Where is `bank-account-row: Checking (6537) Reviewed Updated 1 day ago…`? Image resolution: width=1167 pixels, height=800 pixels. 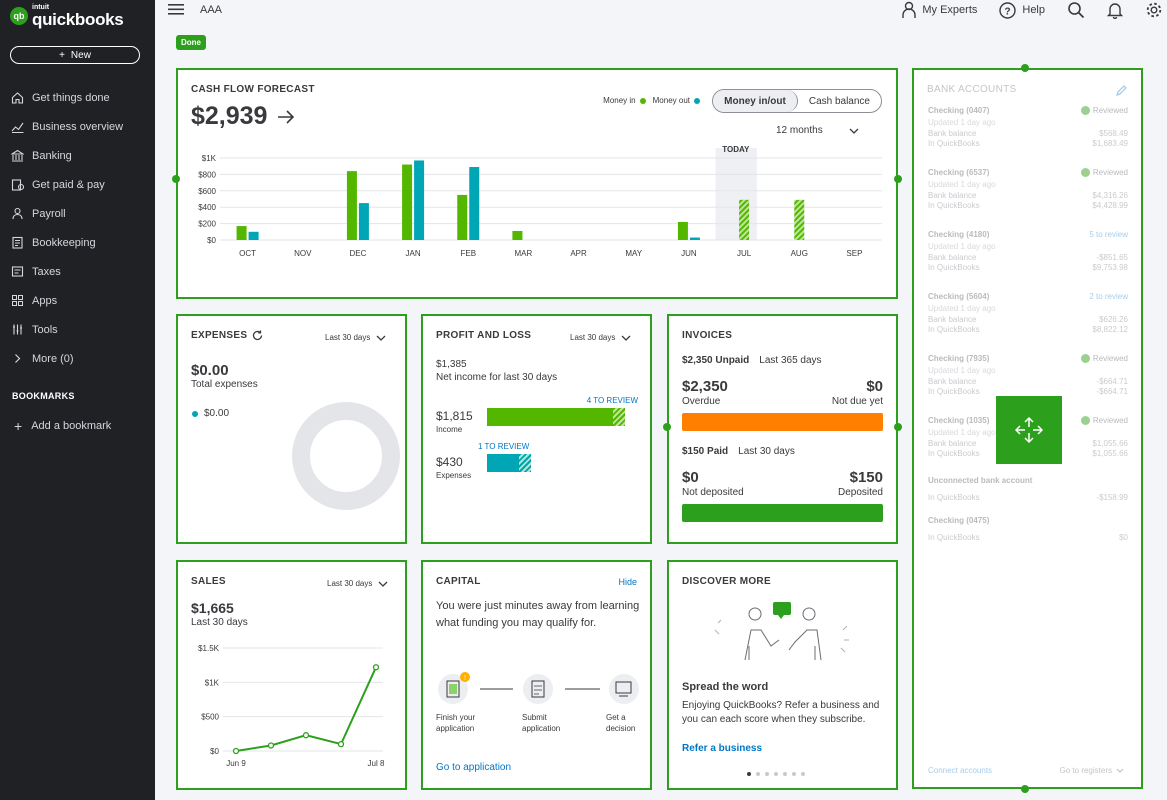 bank-account-row: Checking (6537) Reviewed Updated 1 day ago… is located at coordinates (1028, 189).